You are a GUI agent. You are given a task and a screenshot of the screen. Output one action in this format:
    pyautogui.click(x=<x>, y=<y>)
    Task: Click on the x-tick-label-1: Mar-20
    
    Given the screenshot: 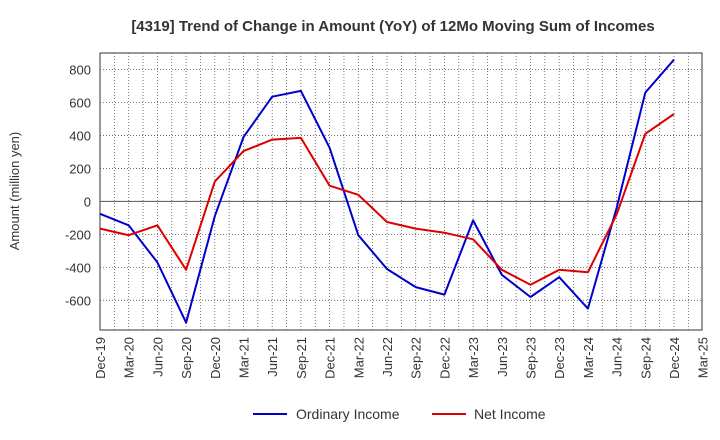 What is the action you would take?
    pyautogui.click(x=129, y=357)
    